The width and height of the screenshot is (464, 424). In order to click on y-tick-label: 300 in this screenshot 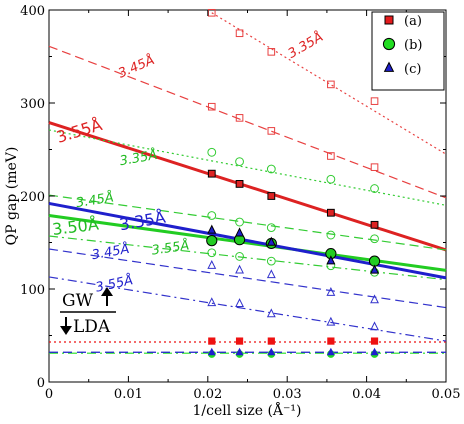, I will do `click(32, 104)`.